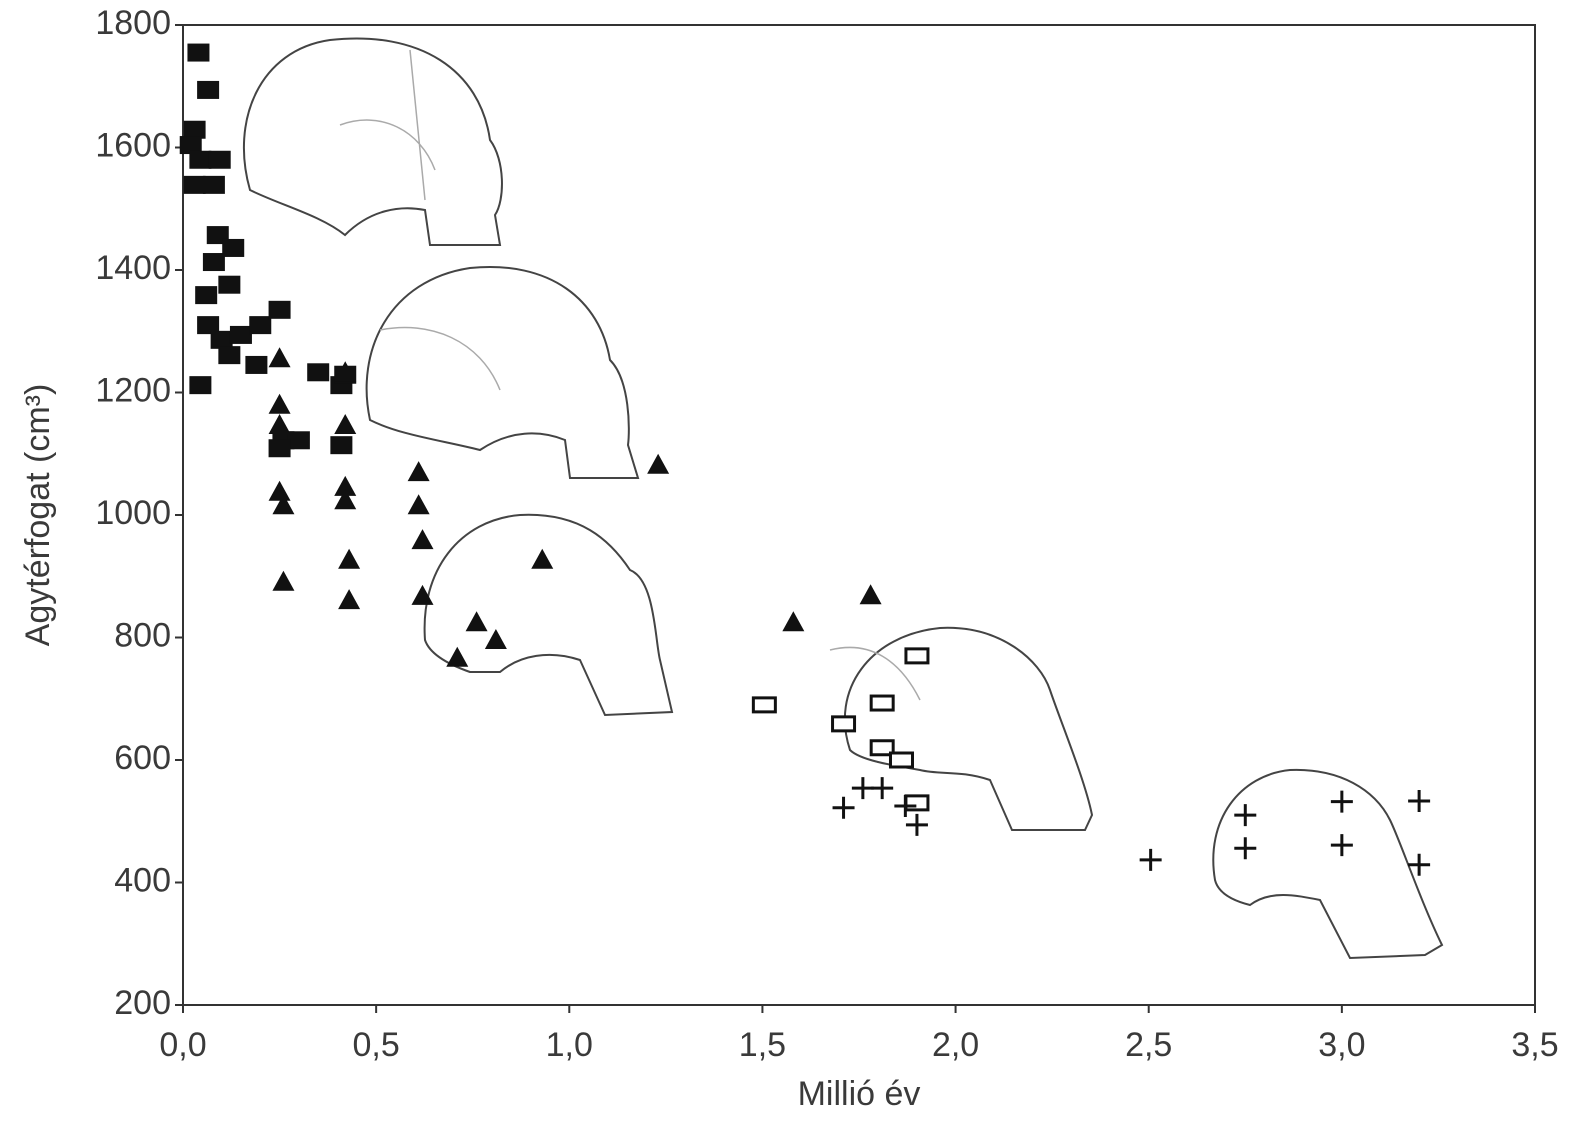  What do you see at coordinates (859, 1094) in the screenshot?
I see `x-axis-label: Millió év` at bounding box center [859, 1094].